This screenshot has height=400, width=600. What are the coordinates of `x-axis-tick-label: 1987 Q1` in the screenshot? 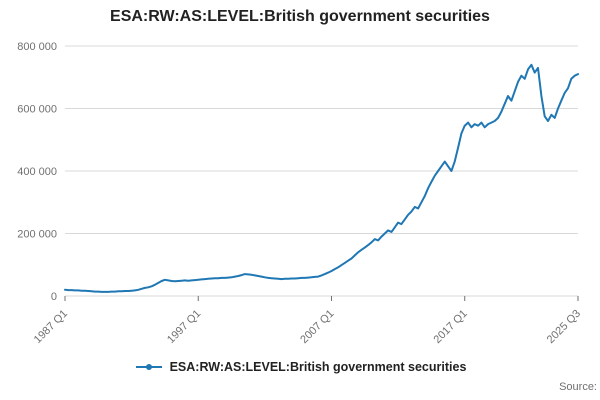 It's located at (51, 327).